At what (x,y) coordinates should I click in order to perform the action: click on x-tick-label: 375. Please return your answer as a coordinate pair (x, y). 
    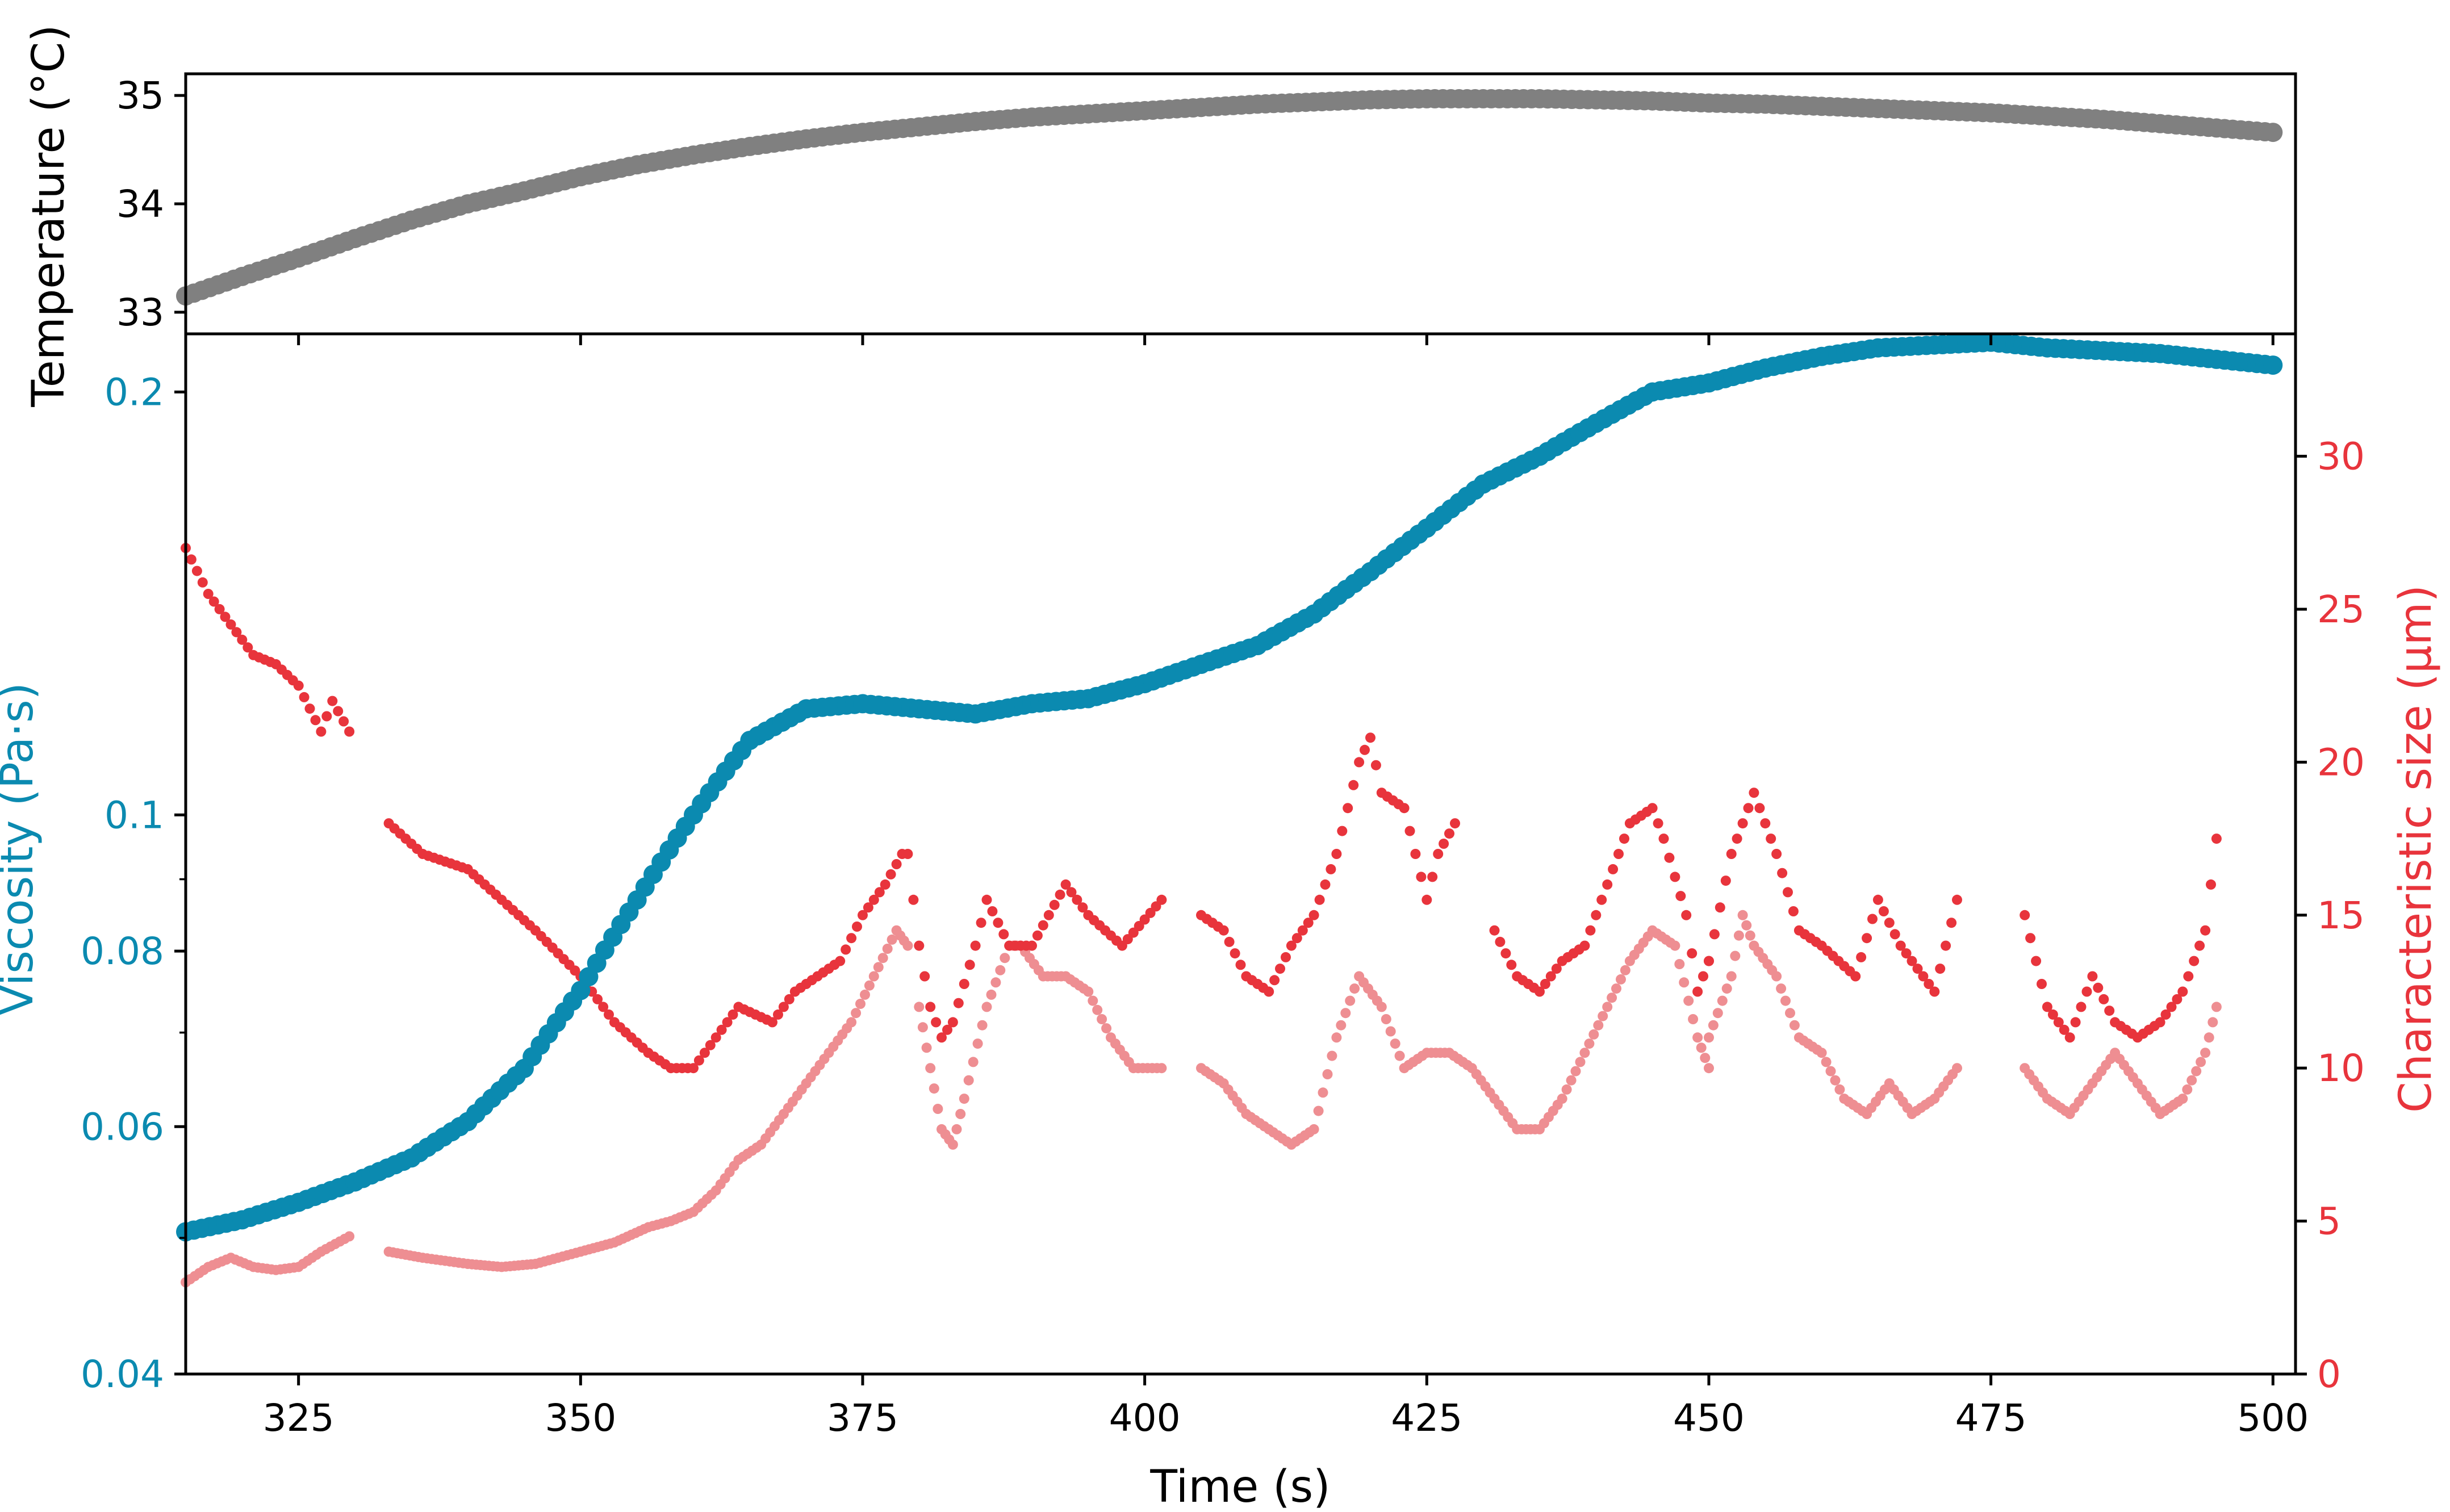
    Looking at the image, I should click on (862, 1418).